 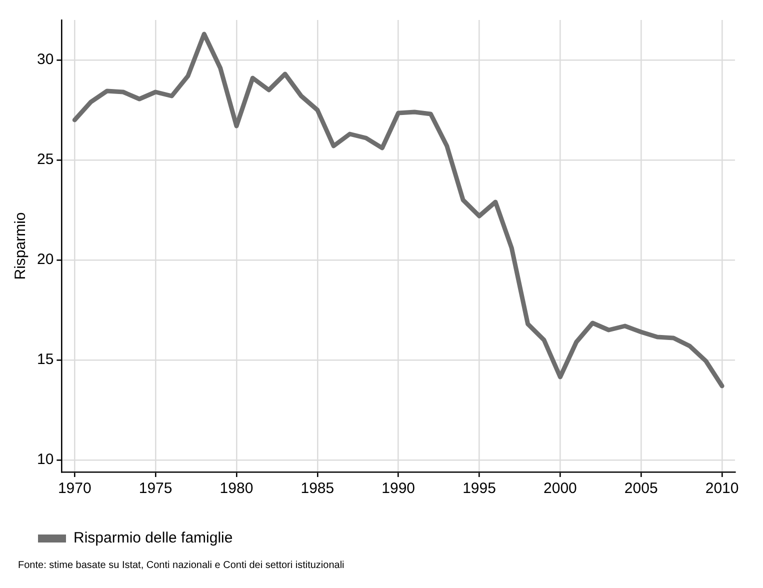 I want to click on y-tick-label: 15, so click(x=45, y=359).